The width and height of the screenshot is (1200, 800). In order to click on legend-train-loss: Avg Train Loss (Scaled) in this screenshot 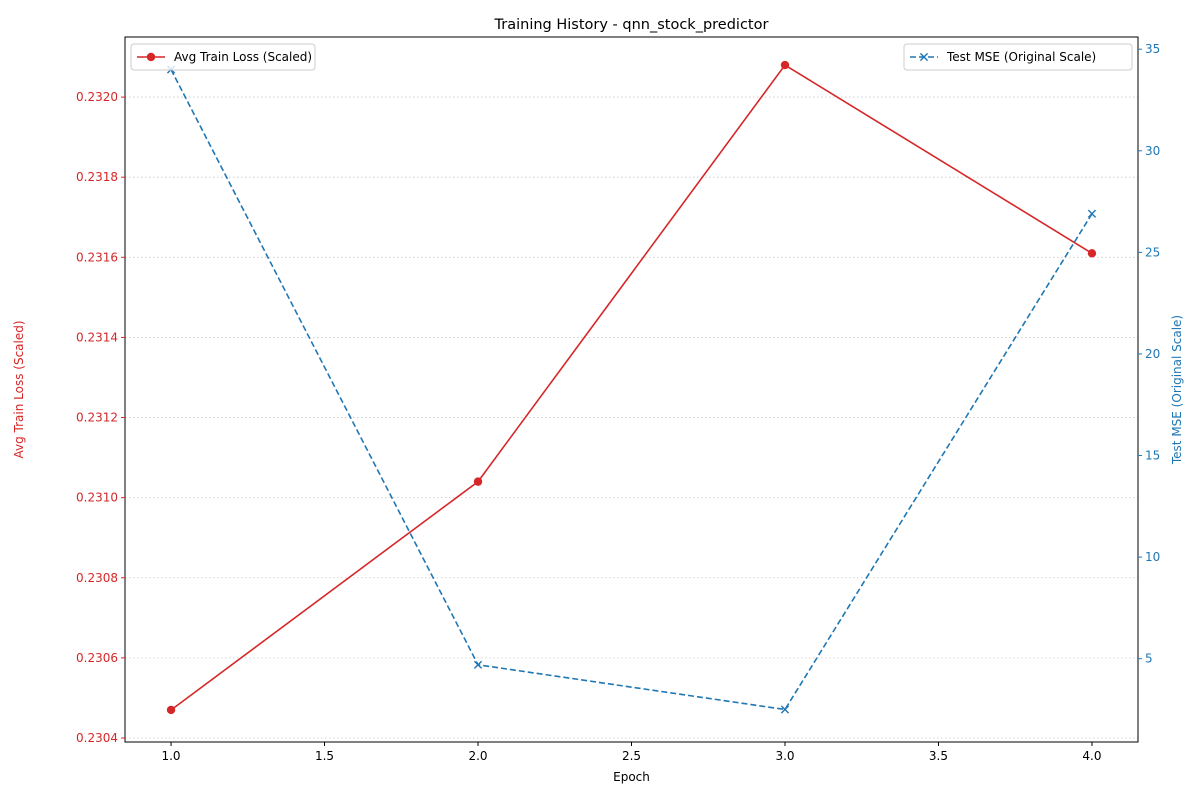, I will do `click(223, 57)`.